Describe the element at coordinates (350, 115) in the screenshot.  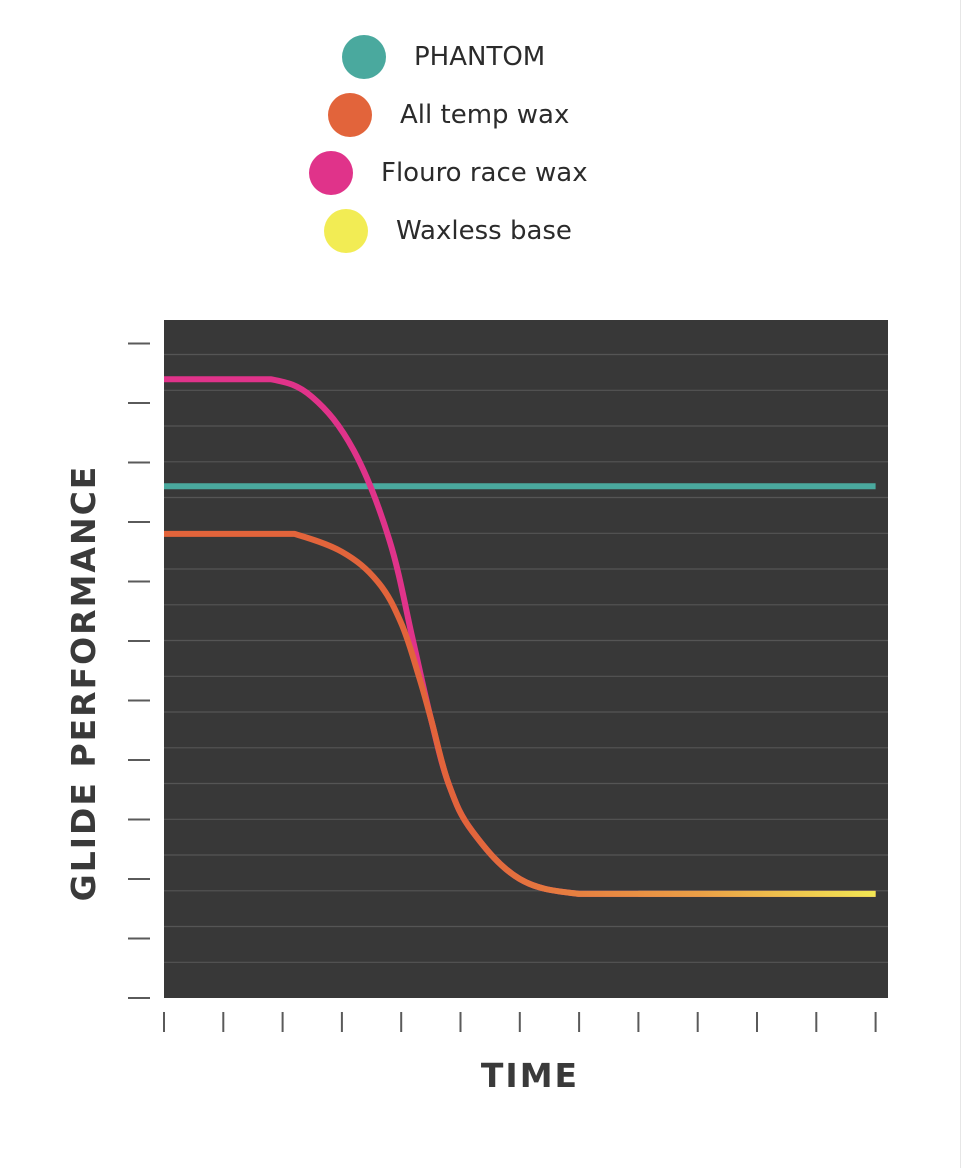
I see `legend-dot-all-temp-wax` at that location.